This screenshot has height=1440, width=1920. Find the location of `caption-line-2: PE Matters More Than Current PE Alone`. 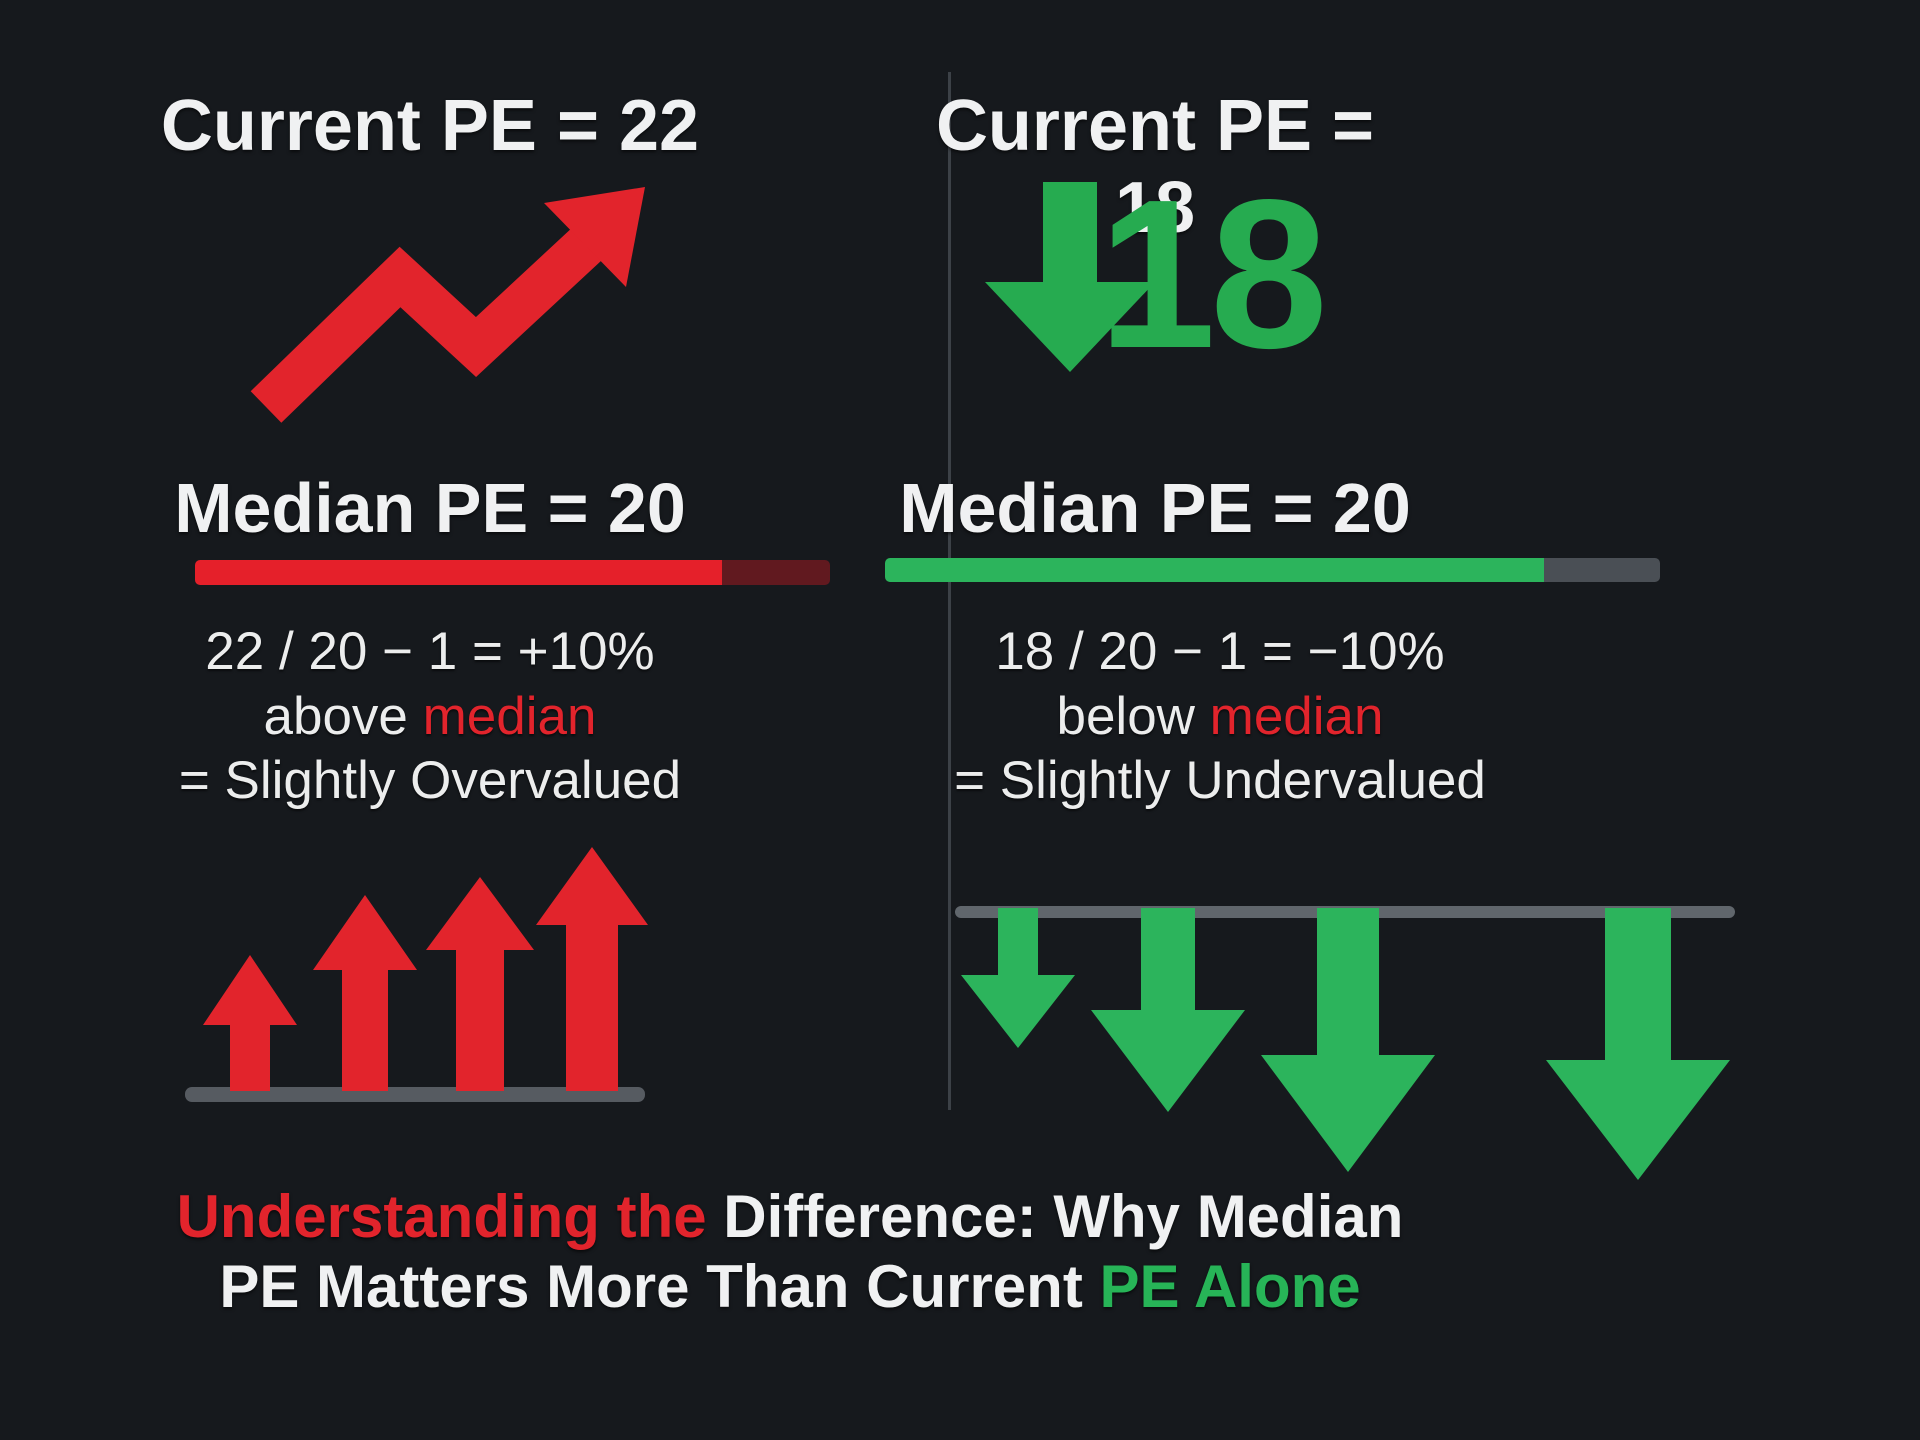

caption-line-2: PE Matters More Than Current PE Alone is located at coordinates (790, 1287).